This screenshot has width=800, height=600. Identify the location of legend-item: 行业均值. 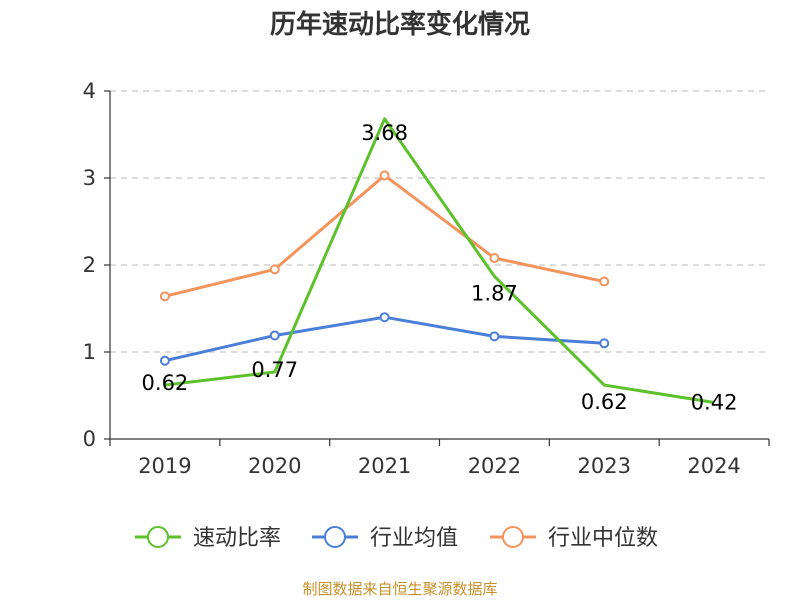
(385, 538).